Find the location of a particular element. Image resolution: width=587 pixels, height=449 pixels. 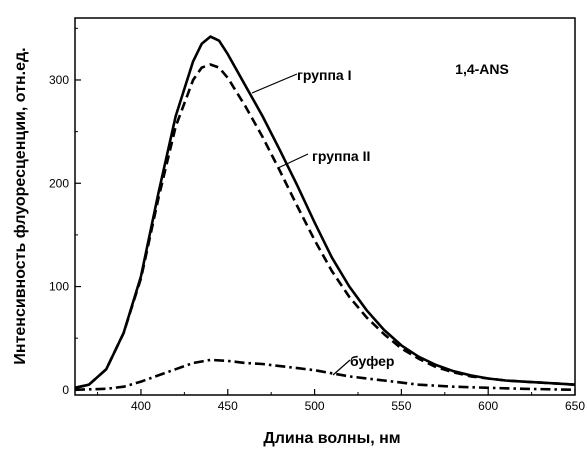

leader-line-buffer is located at coordinates (341, 367).